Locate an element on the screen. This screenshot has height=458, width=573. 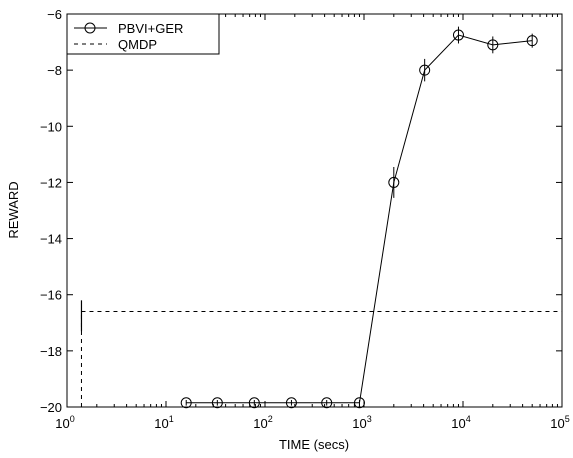
x-axis-label: TIME (secs) is located at coordinates (314, 444).